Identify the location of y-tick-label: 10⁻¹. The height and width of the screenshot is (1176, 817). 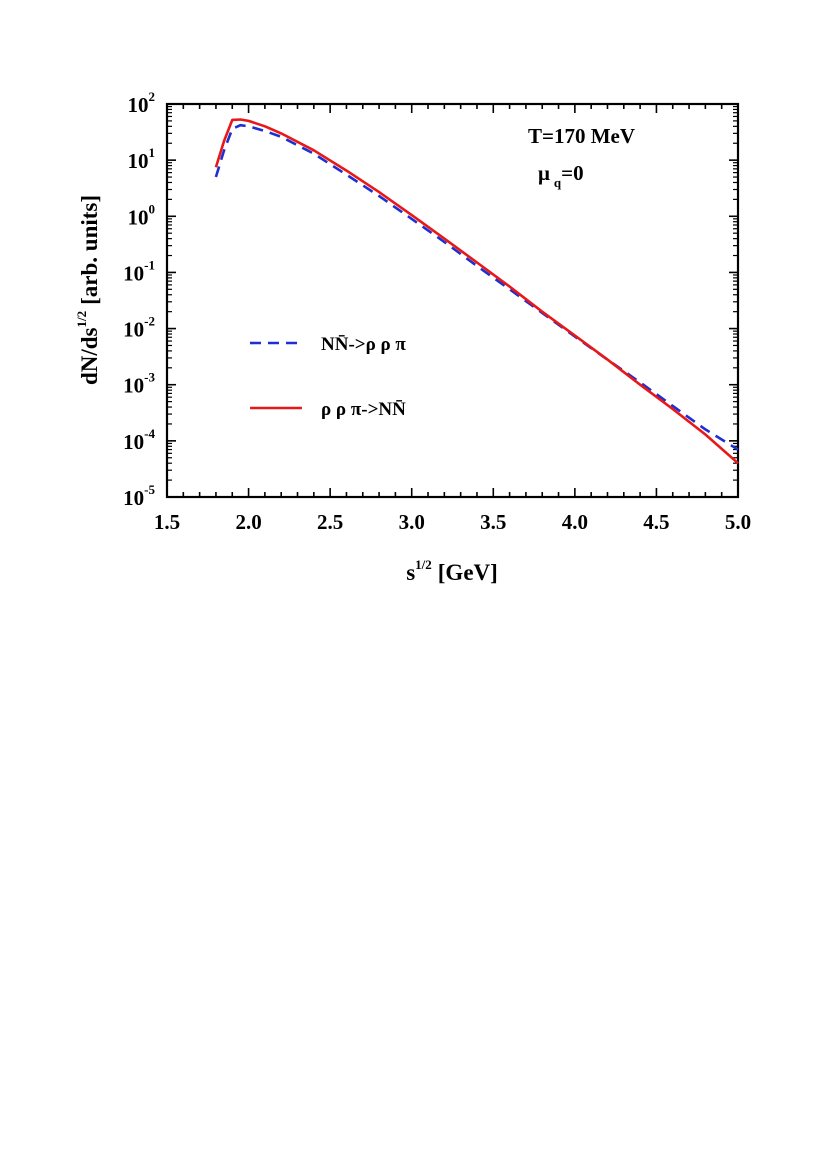
(139, 271).